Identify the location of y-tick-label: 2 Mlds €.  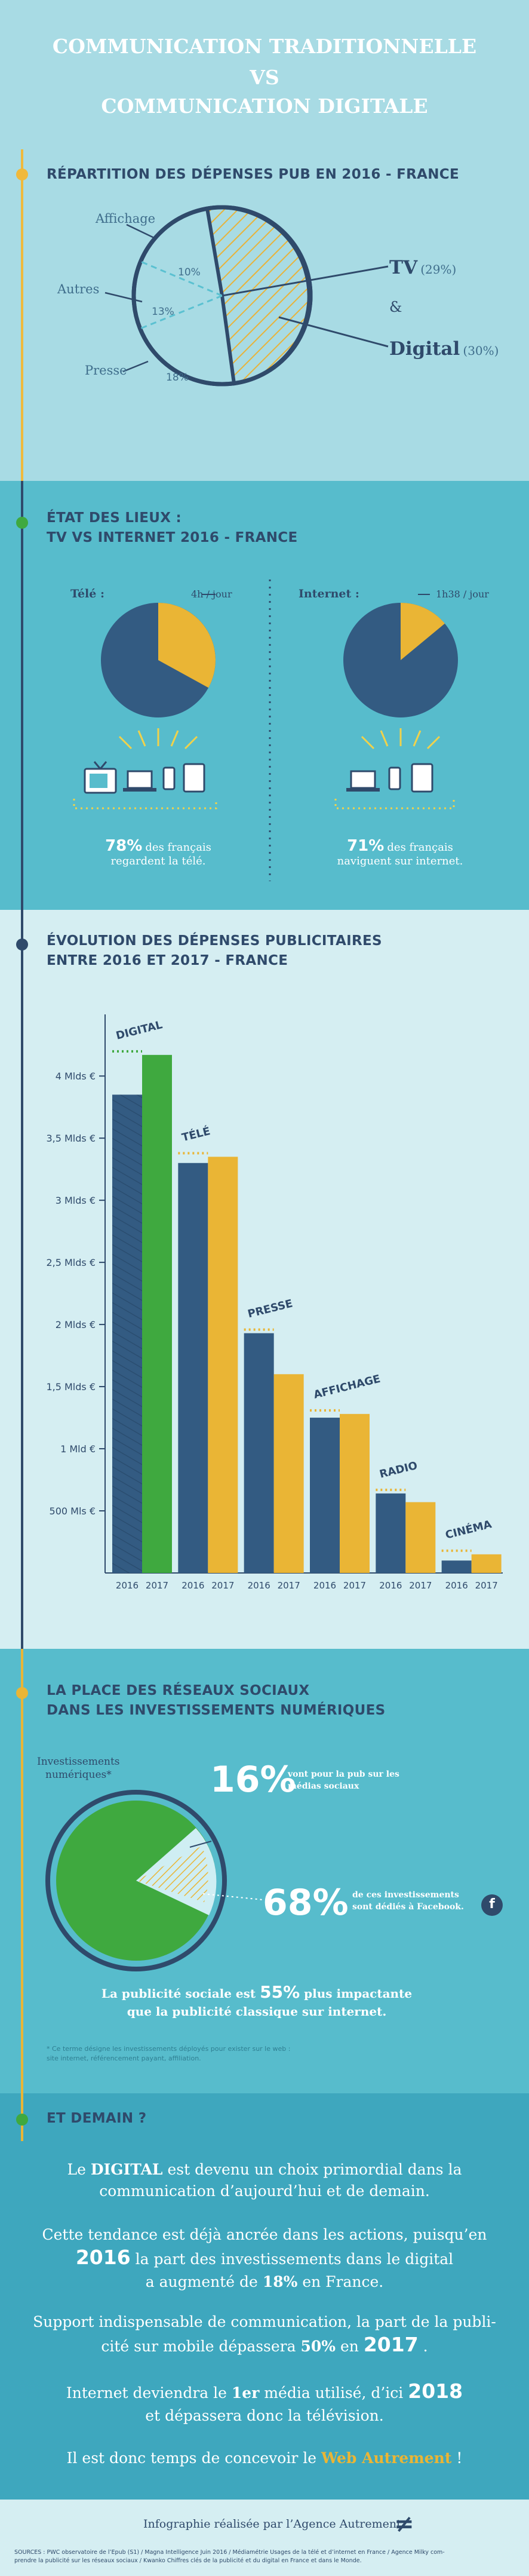
(76, 1324).